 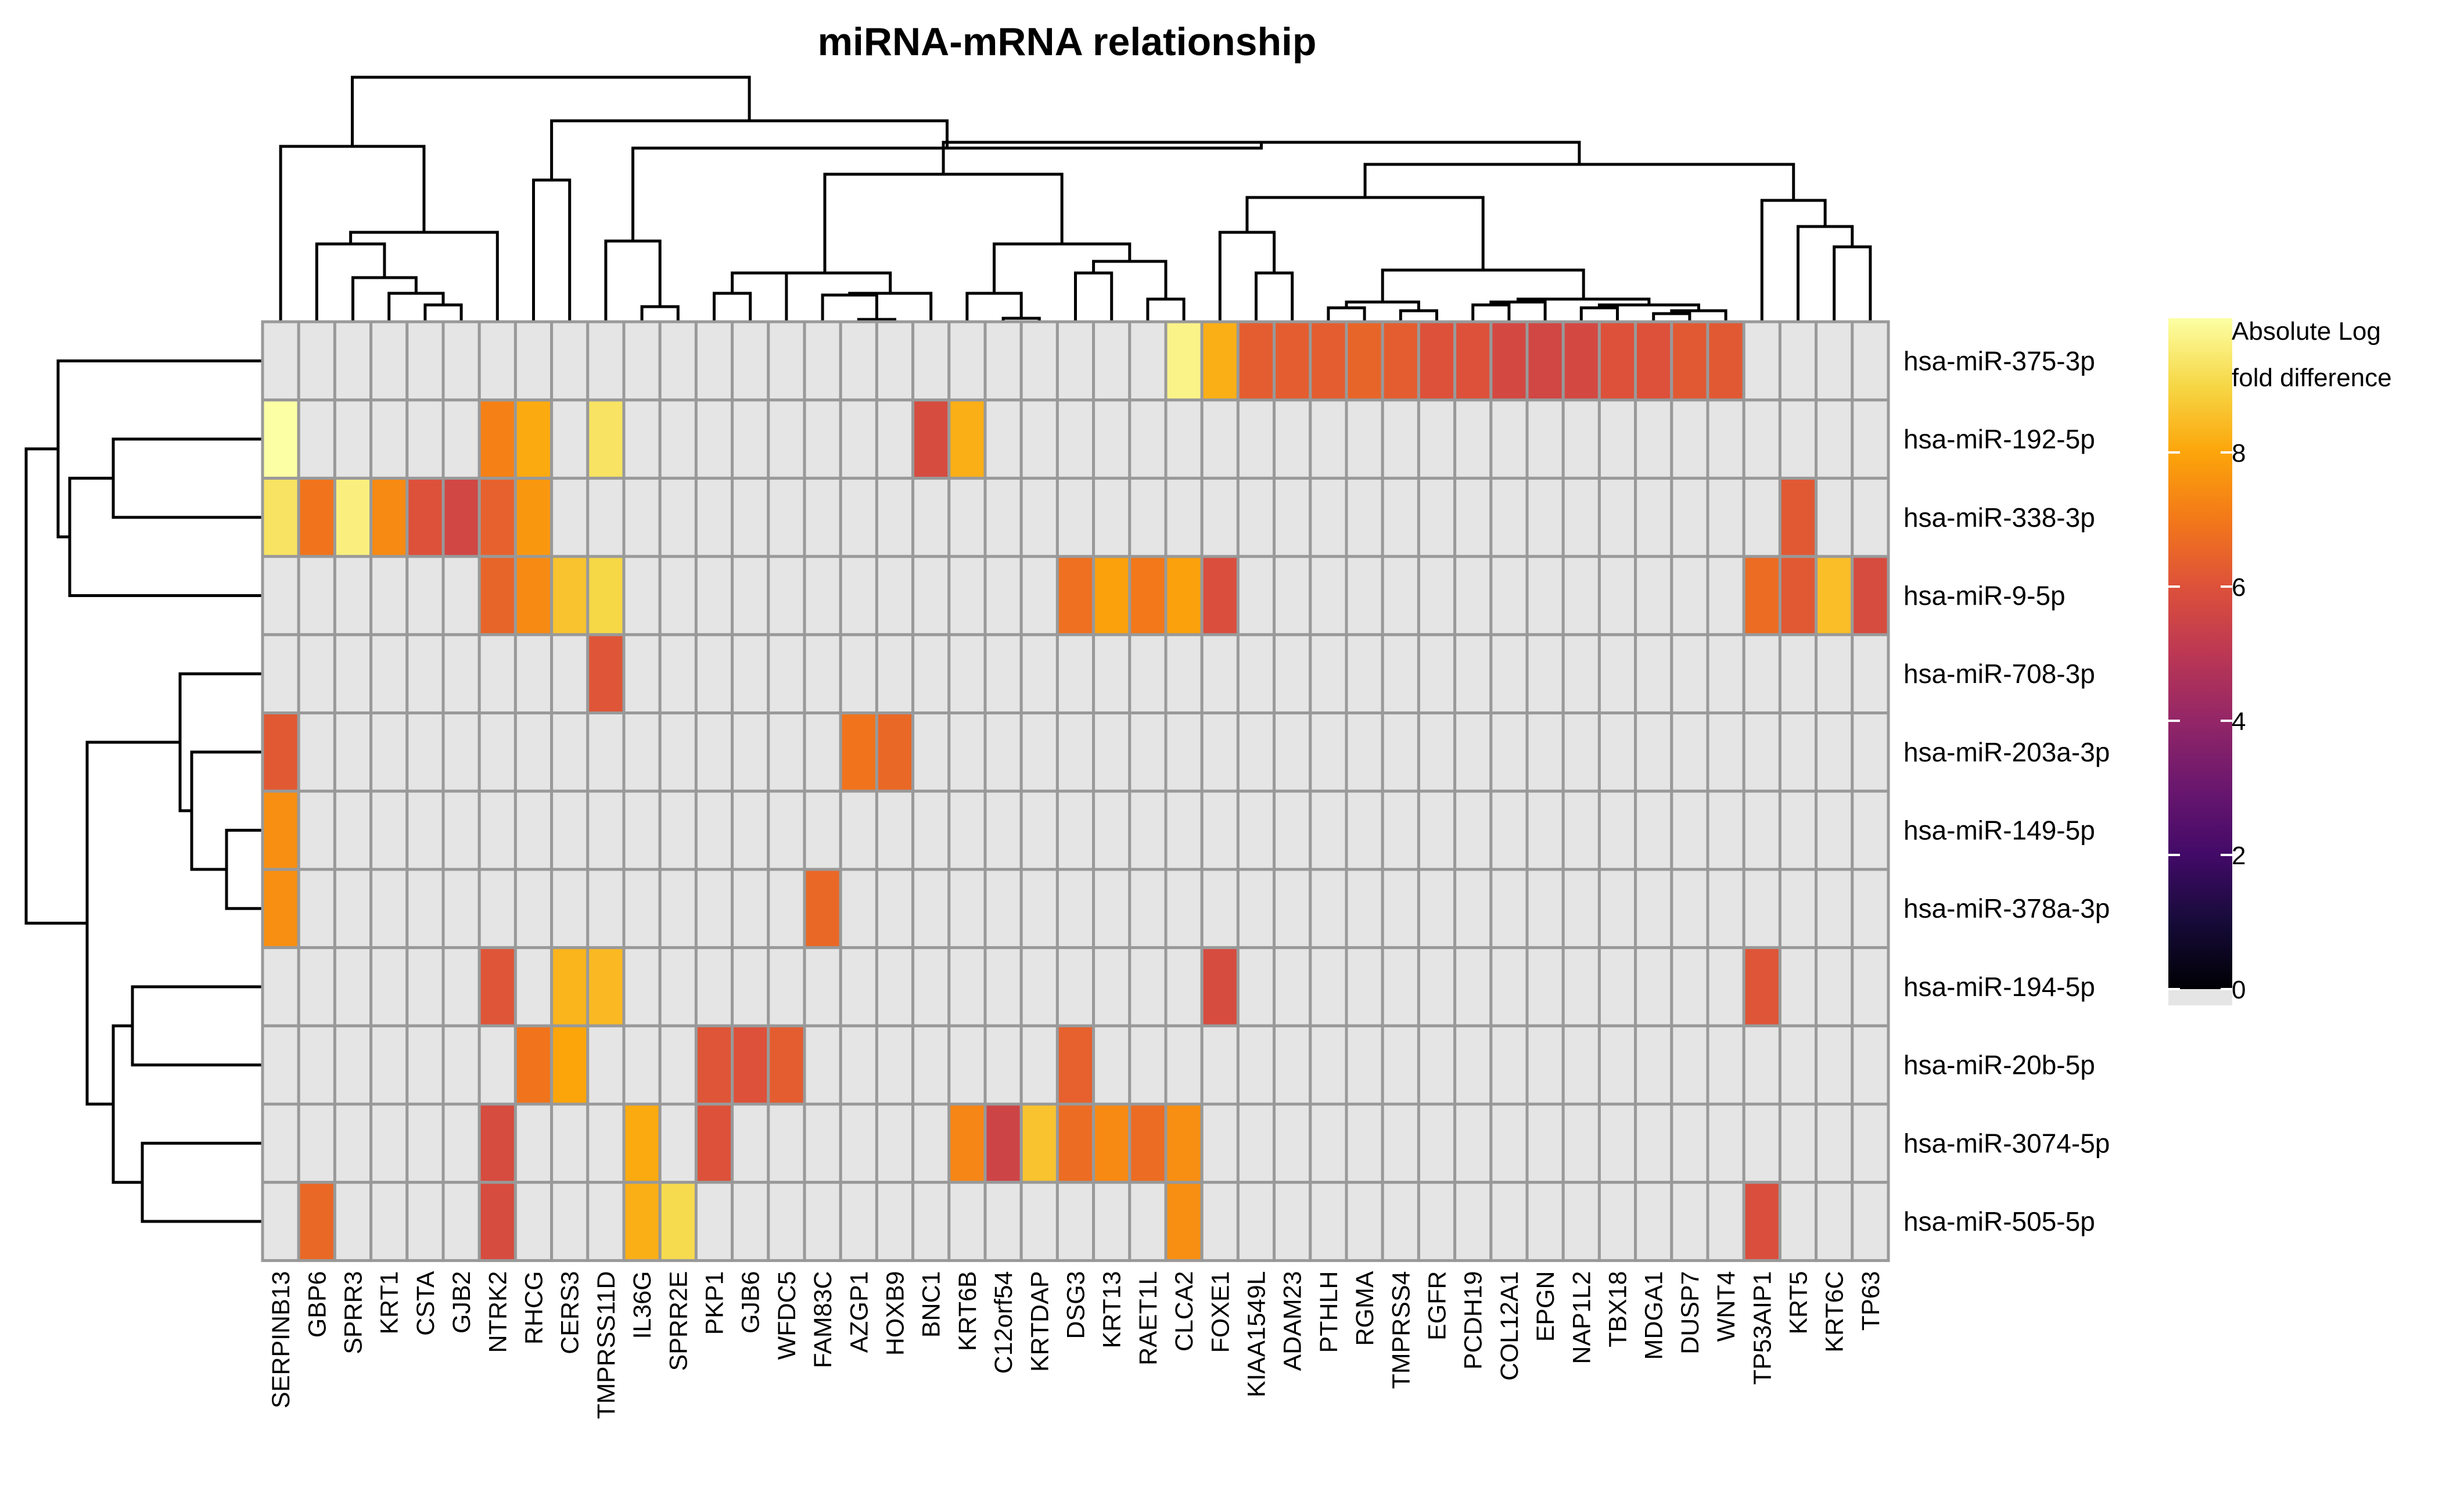 I want to click on row-label: hsa-miR-192-5p, so click(x=1999, y=439).